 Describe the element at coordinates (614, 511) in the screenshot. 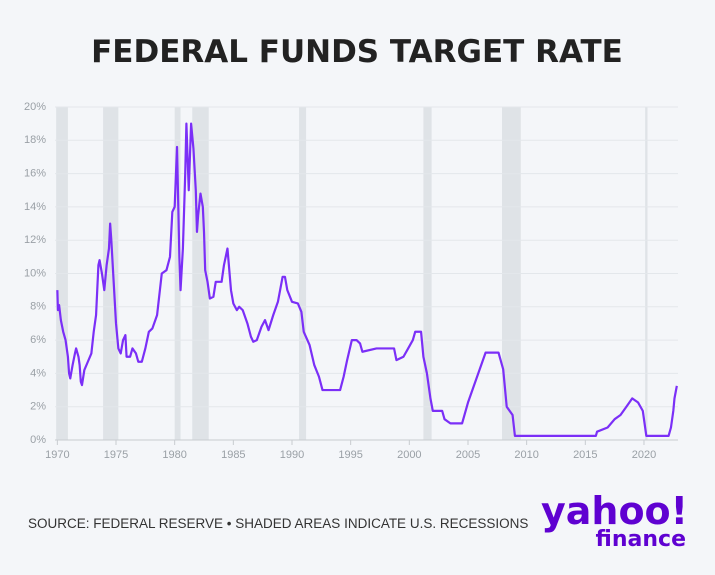

I see `logo-brand: yahoo!` at that location.